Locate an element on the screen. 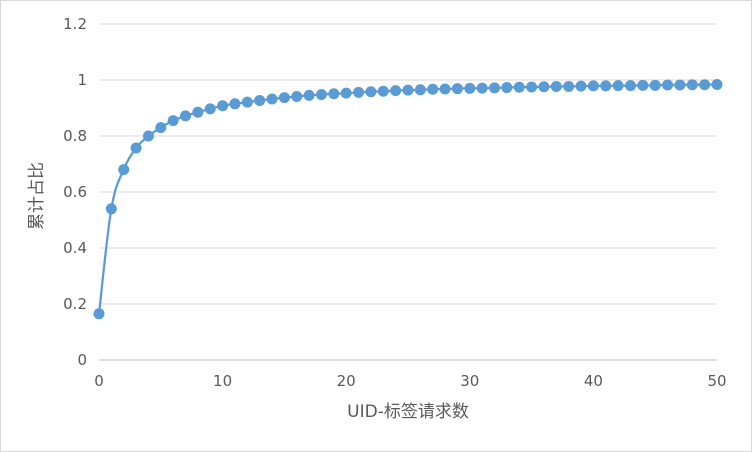 Image resolution: width=752 pixels, height=452 pixels. x-tick-label: 10 is located at coordinates (222, 381).